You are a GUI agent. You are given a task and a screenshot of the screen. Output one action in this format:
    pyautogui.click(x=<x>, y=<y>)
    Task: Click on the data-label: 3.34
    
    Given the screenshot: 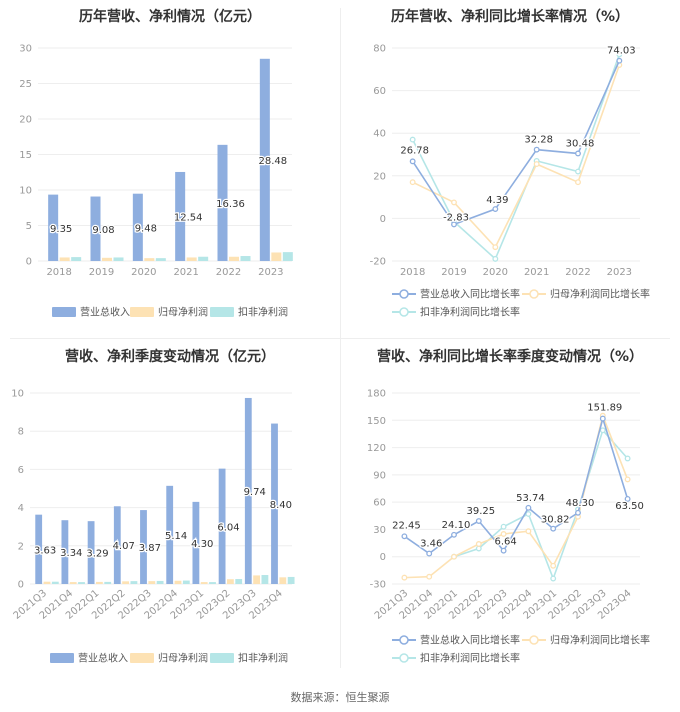 What is the action you would take?
    pyautogui.click(x=71, y=553)
    